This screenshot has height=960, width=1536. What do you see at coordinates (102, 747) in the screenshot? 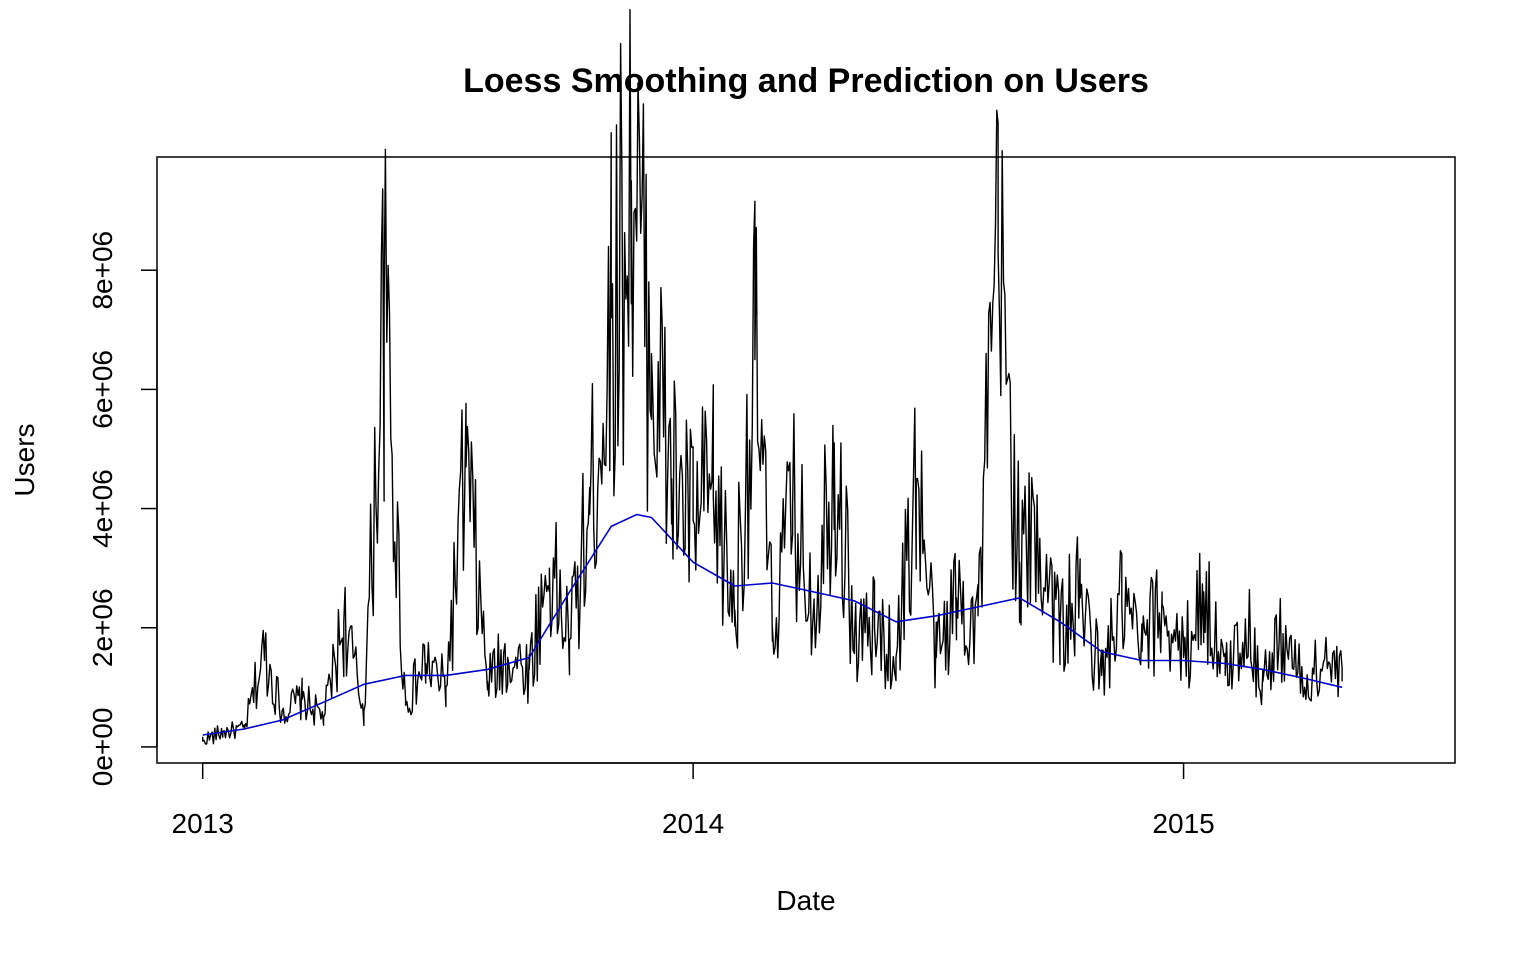
I see `y-tick-label: 0e+00` at bounding box center [102, 747].